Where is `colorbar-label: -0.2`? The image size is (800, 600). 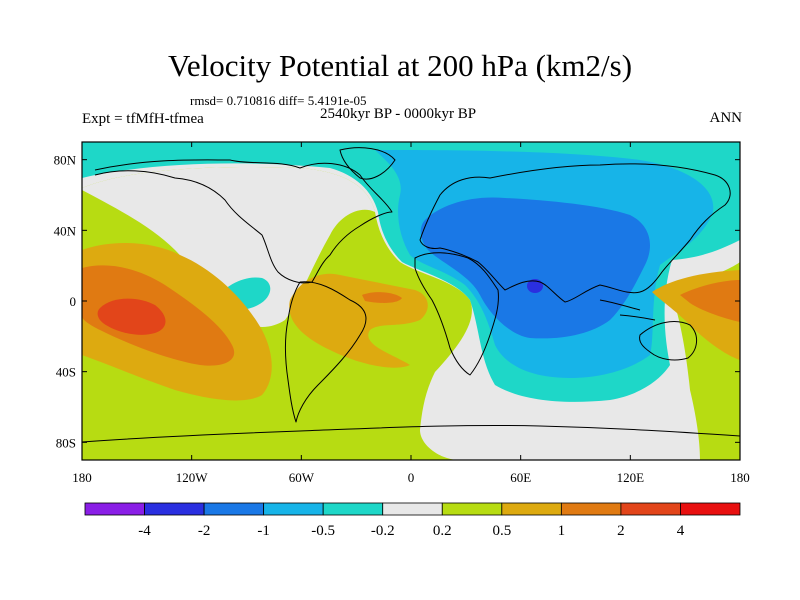
colorbar-label: -0.2 is located at coordinates (383, 531).